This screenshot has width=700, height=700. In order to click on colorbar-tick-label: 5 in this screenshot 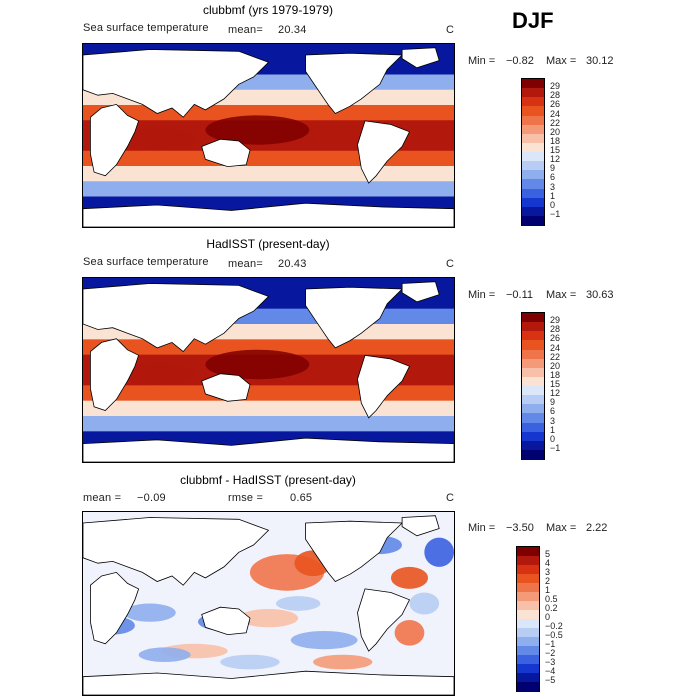, I will do `click(548, 554)`.